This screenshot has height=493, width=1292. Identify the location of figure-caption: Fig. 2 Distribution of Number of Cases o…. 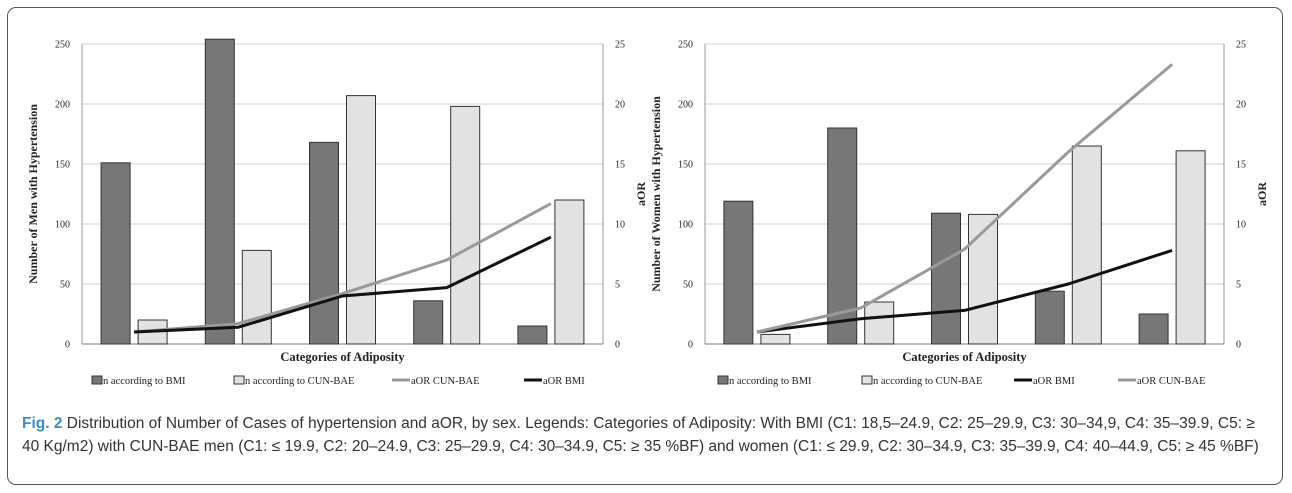
(647, 435).